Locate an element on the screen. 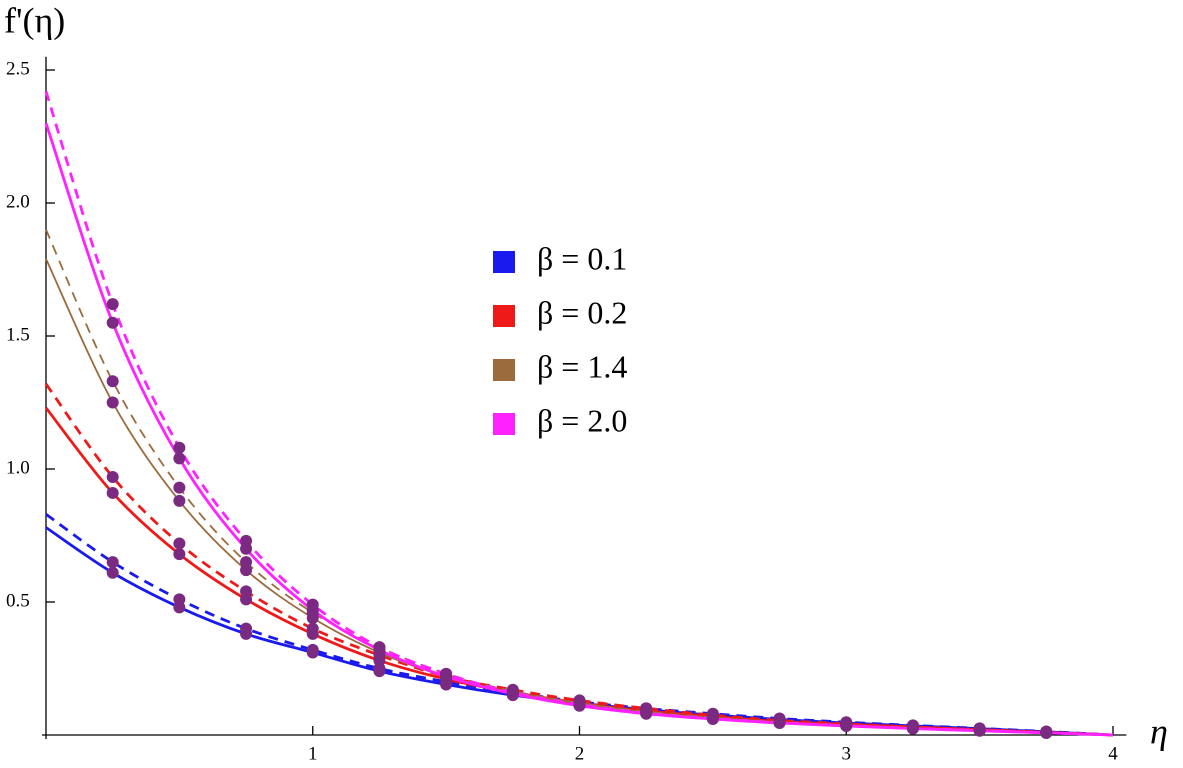 The image size is (1183, 768). x-tick-label: 1 is located at coordinates (313, 753).